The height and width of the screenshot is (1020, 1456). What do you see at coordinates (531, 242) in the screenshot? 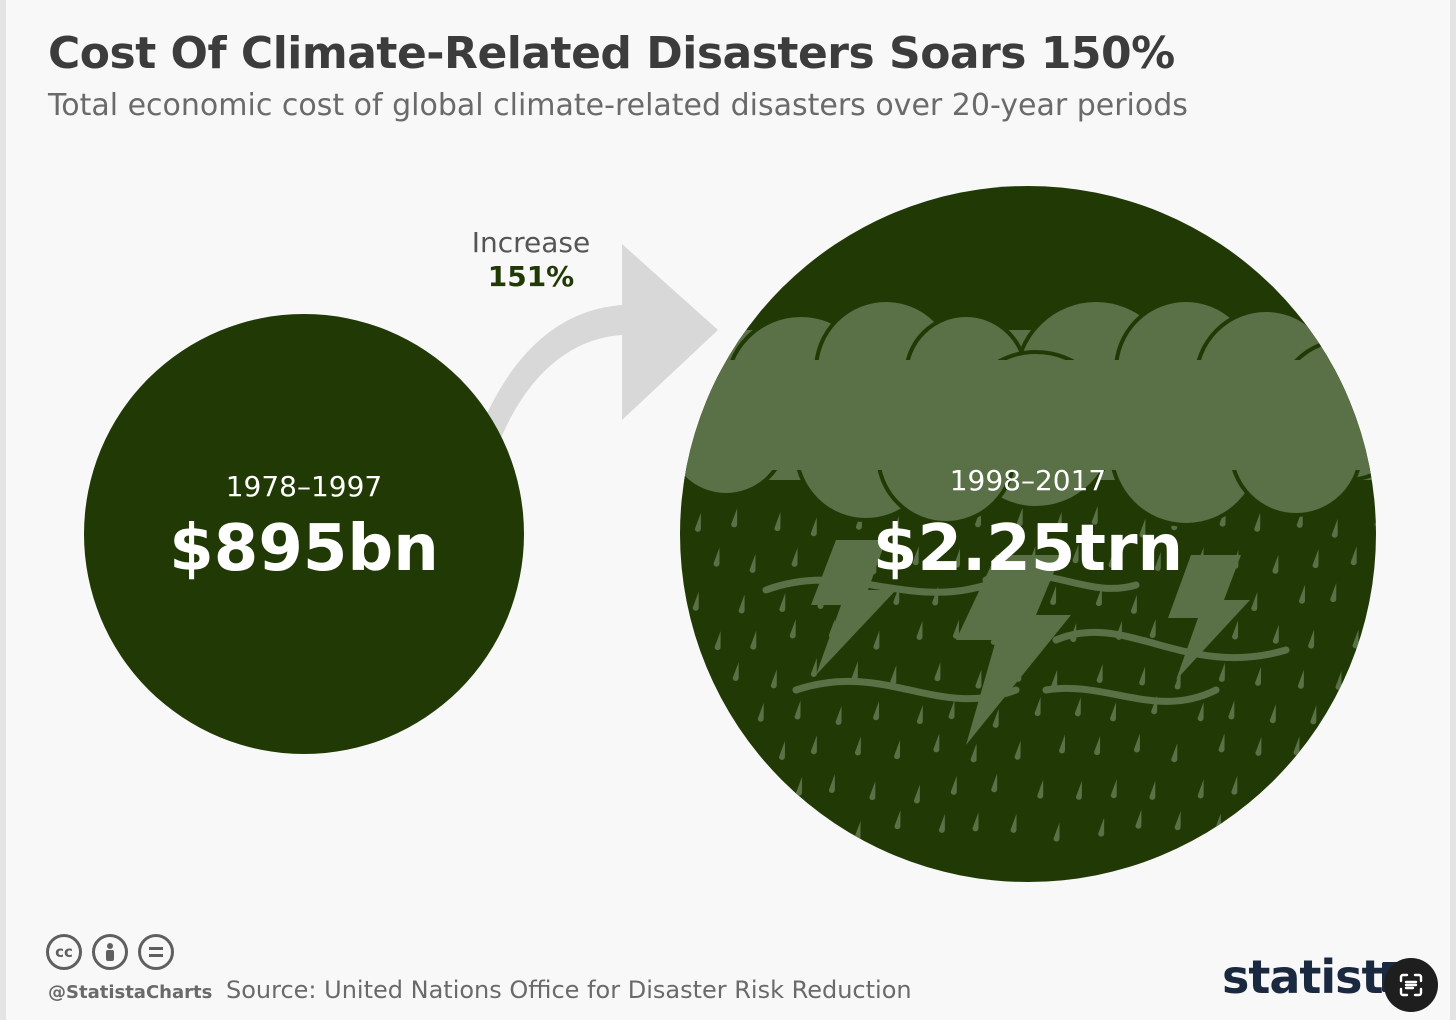
I see `increase-label: Increase` at bounding box center [531, 242].